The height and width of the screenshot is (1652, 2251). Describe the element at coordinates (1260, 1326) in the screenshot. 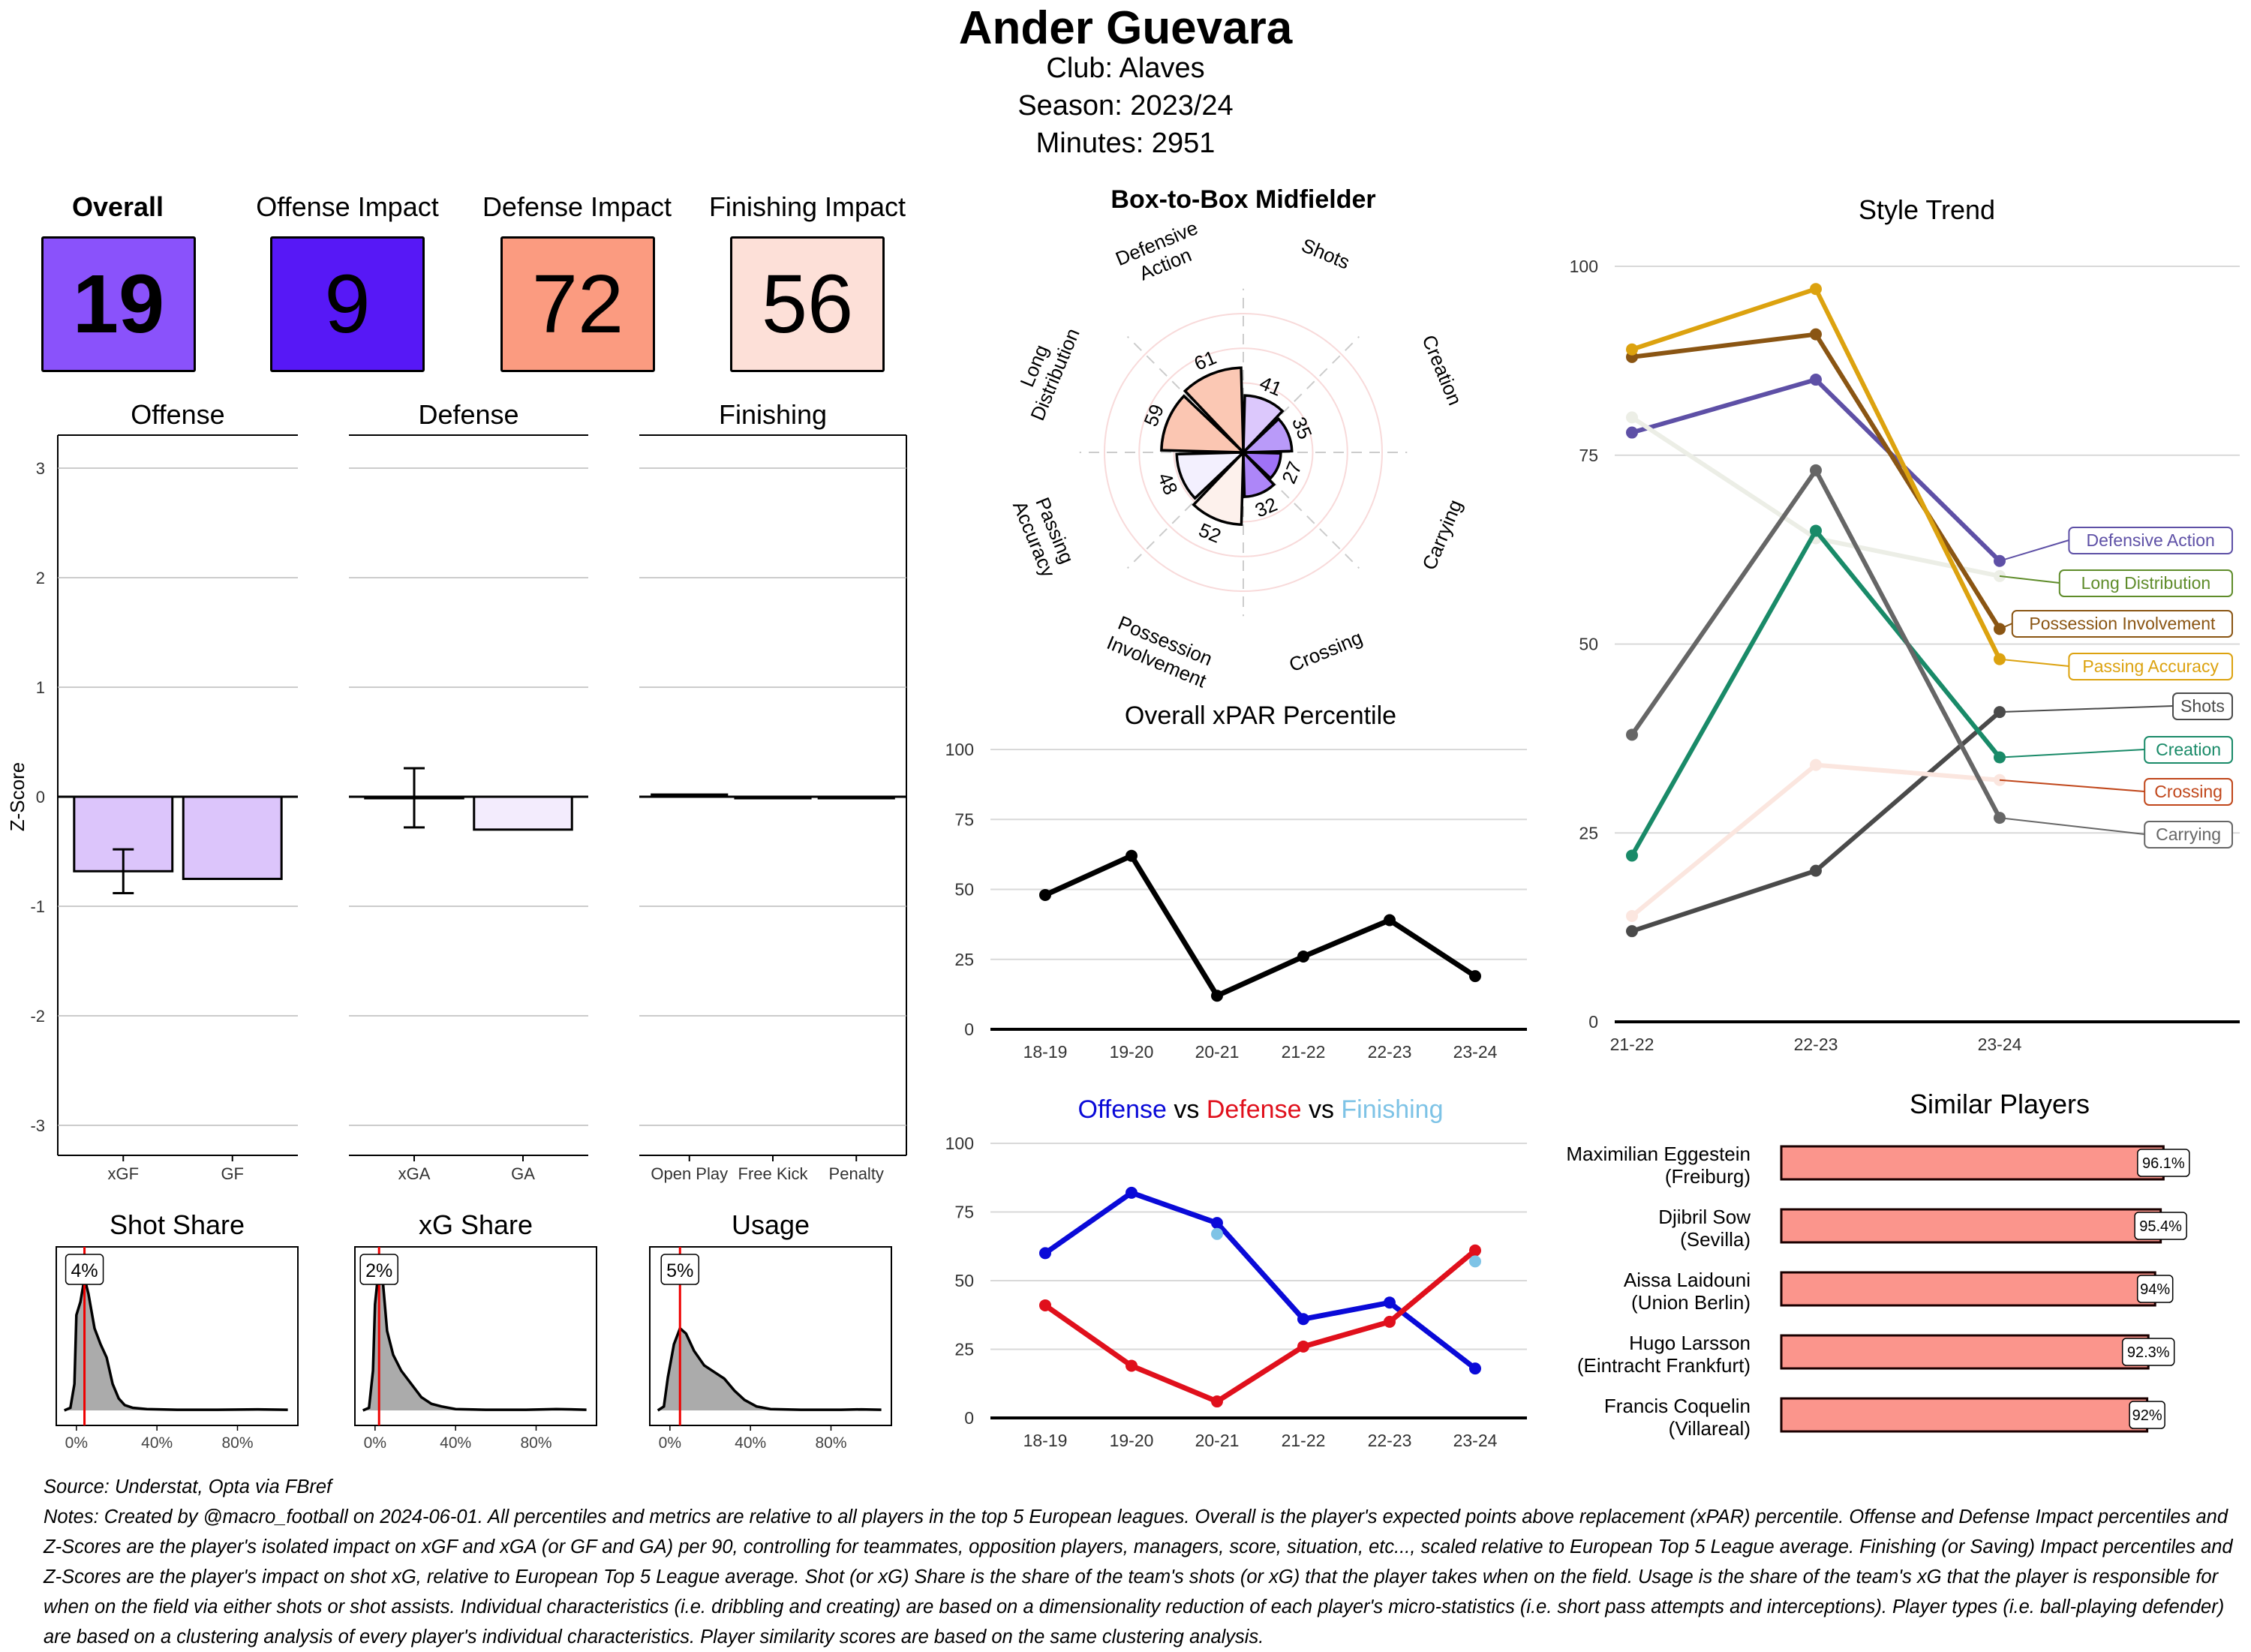

I see `ovd-line-defense` at that location.